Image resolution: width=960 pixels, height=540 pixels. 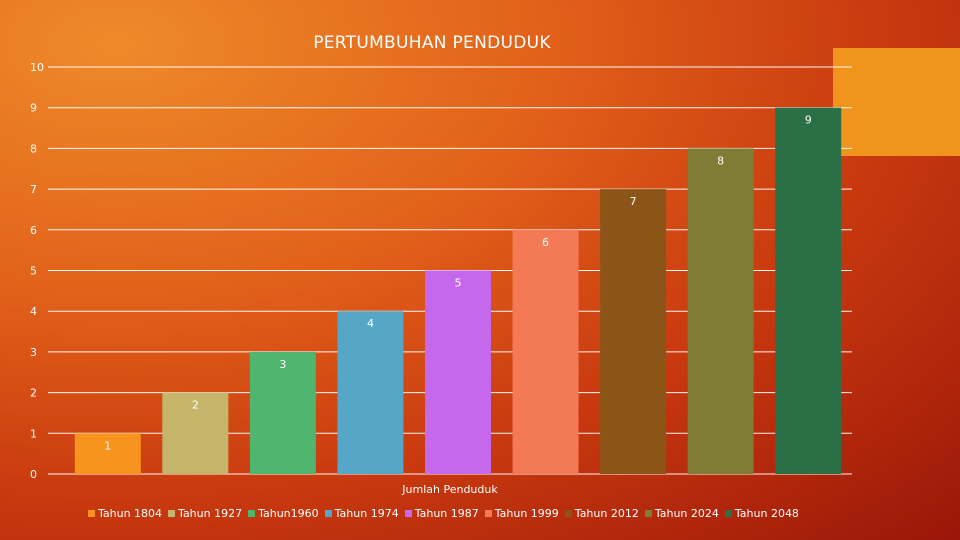 I want to click on legend-item: Tahun 1974, so click(x=361, y=513).